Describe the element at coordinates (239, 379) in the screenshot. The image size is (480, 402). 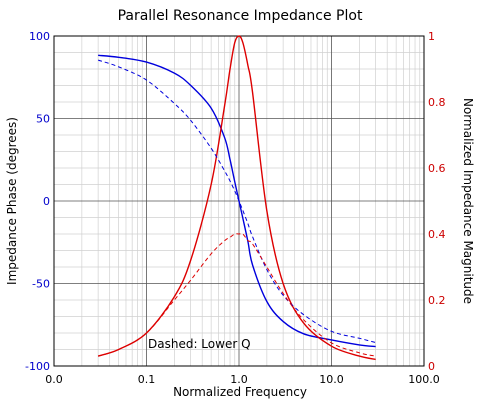
I see `x-tick-label: 1.0` at that location.